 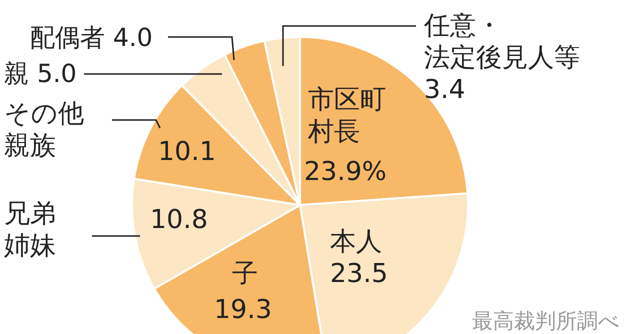 I want to click on data-label: 10.1, so click(x=187, y=152).